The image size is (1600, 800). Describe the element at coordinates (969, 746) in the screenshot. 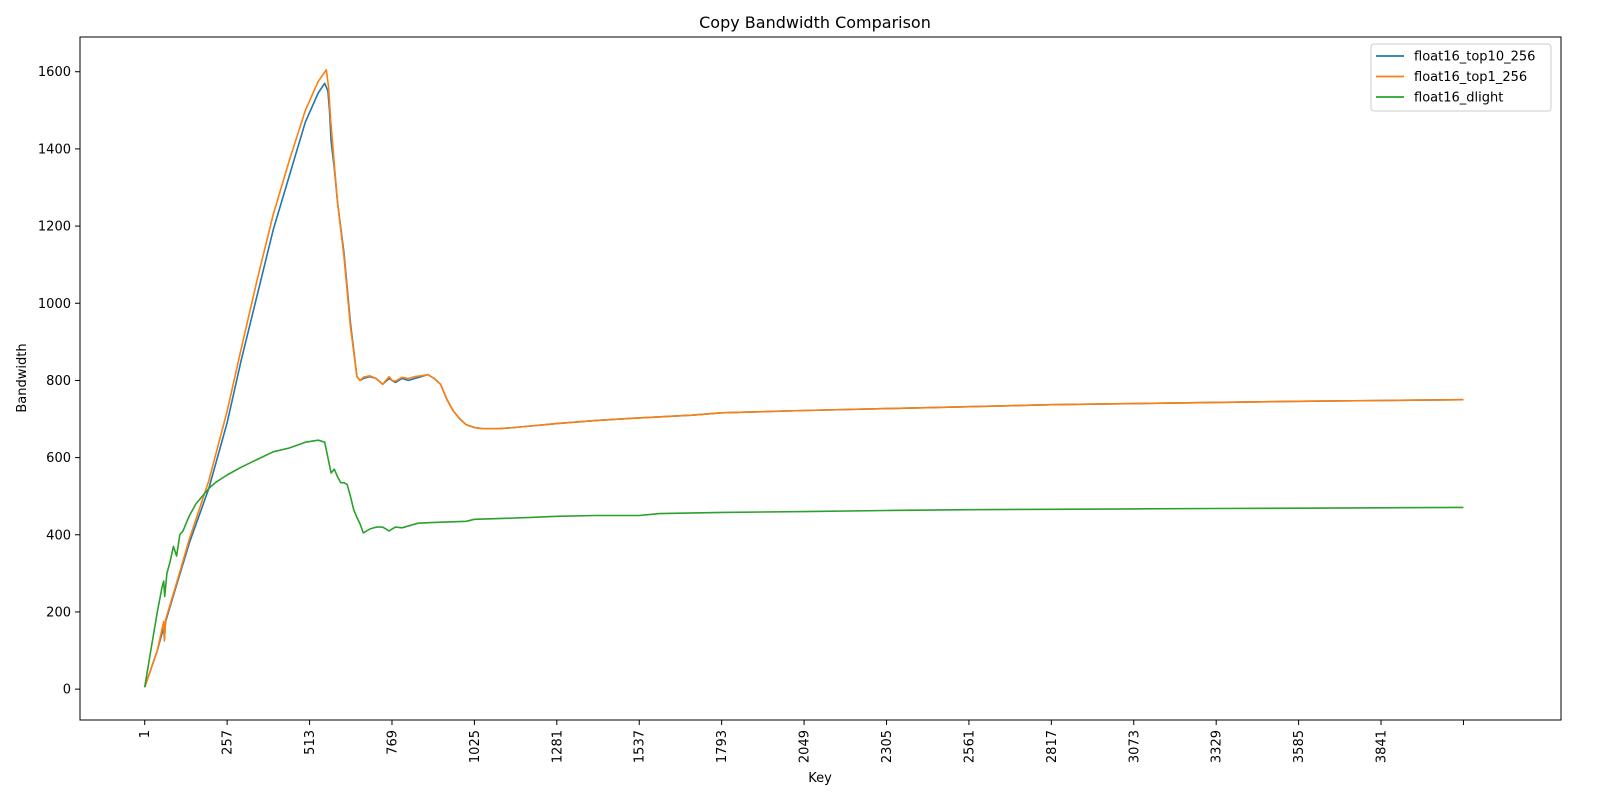

I see `x-tick-label: 2561` at that location.